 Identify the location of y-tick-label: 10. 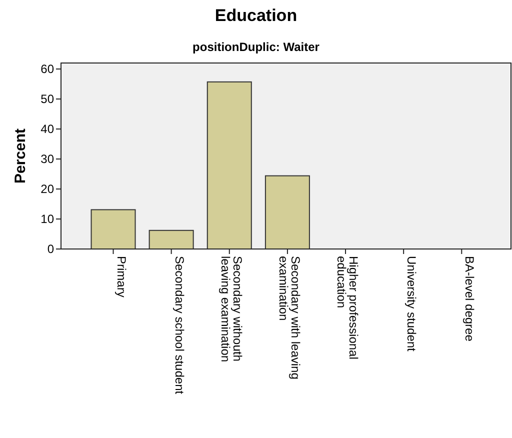
(47, 219).